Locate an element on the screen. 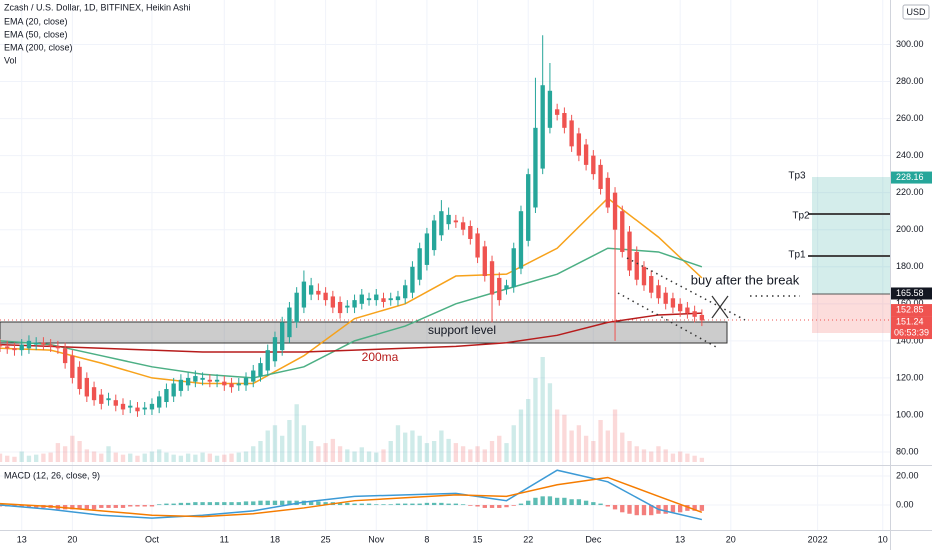  x-tick-label: 11 is located at coordinates (224, 539).